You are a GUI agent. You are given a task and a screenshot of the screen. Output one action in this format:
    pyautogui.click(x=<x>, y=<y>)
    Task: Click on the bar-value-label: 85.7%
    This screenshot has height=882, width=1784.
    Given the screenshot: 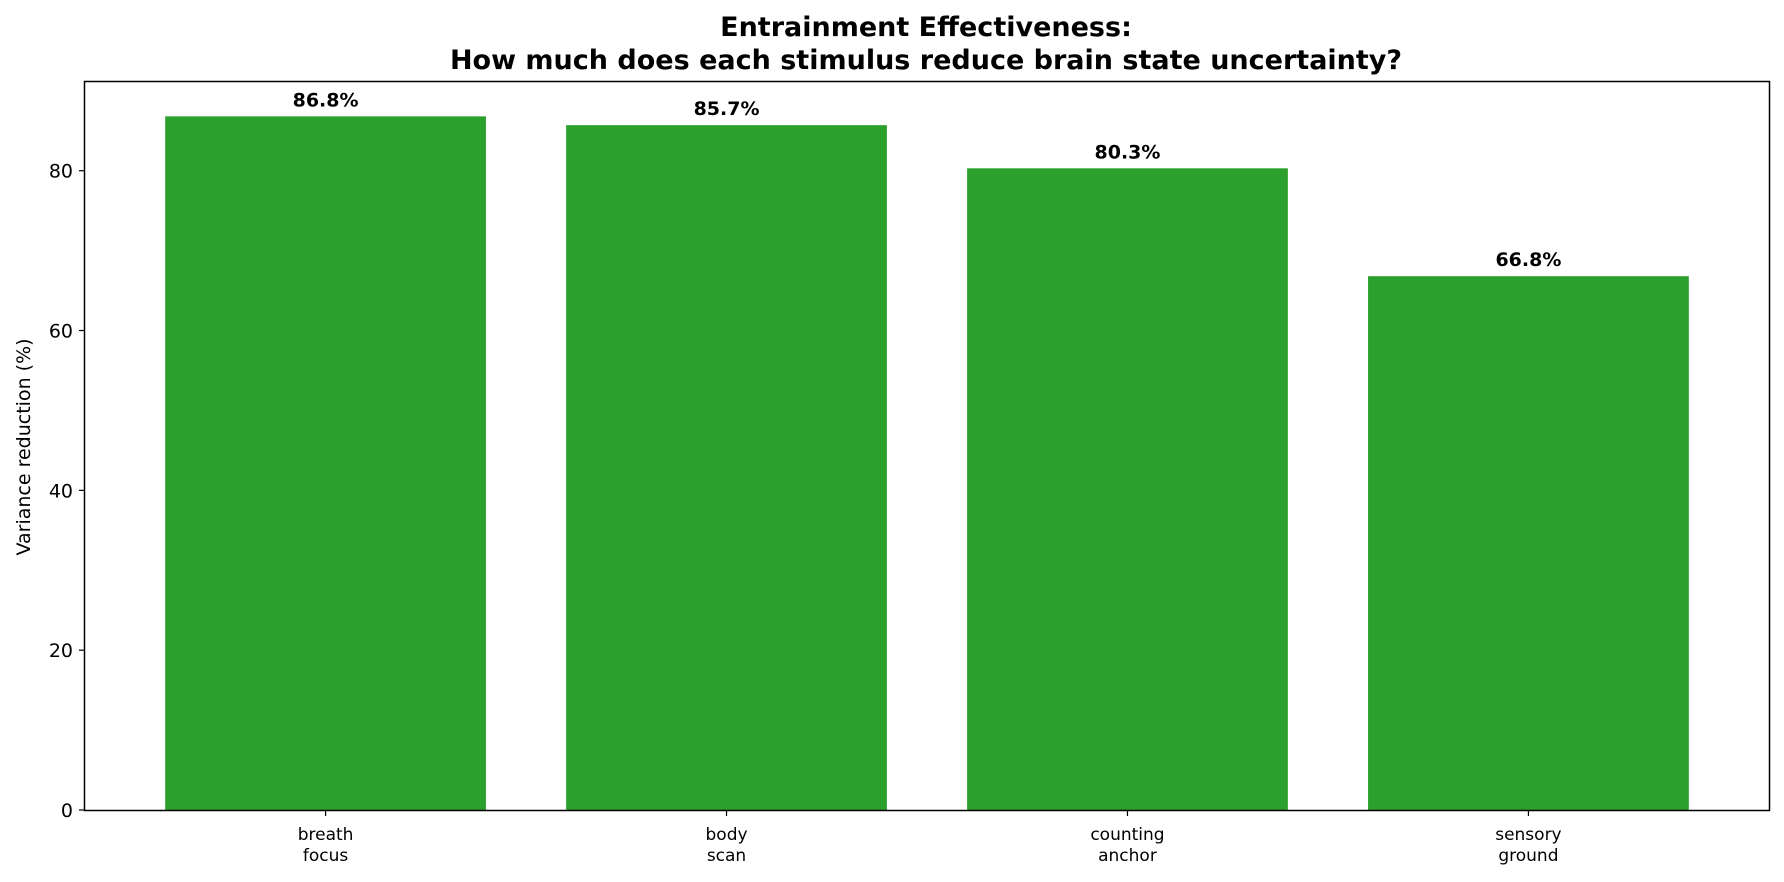 What is the action you would take?
    pyautogui.click(x=727, y=109)
    